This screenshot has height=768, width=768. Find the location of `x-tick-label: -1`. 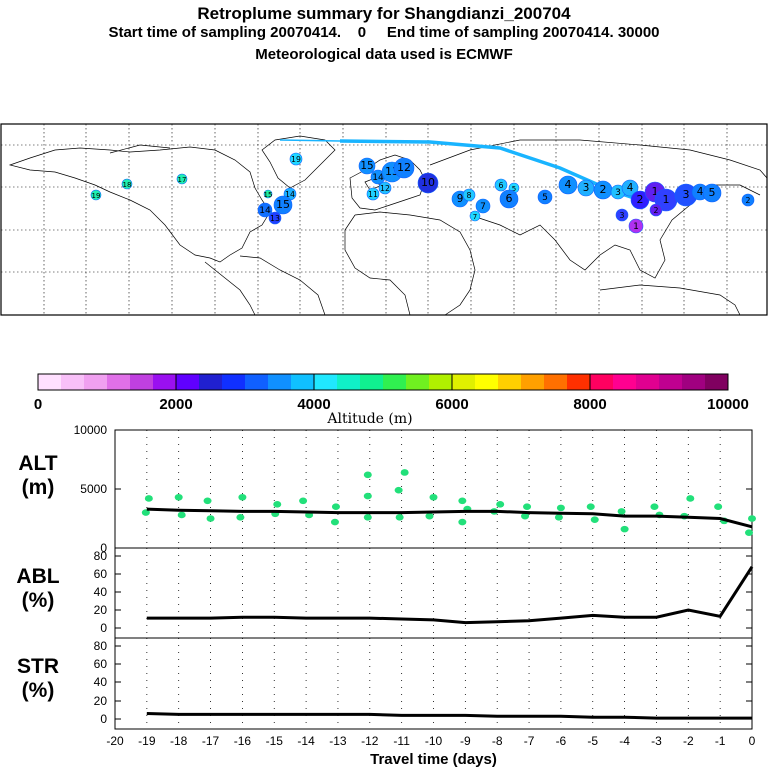

x-tick-label: -1 is located at coordinates (720, 741).